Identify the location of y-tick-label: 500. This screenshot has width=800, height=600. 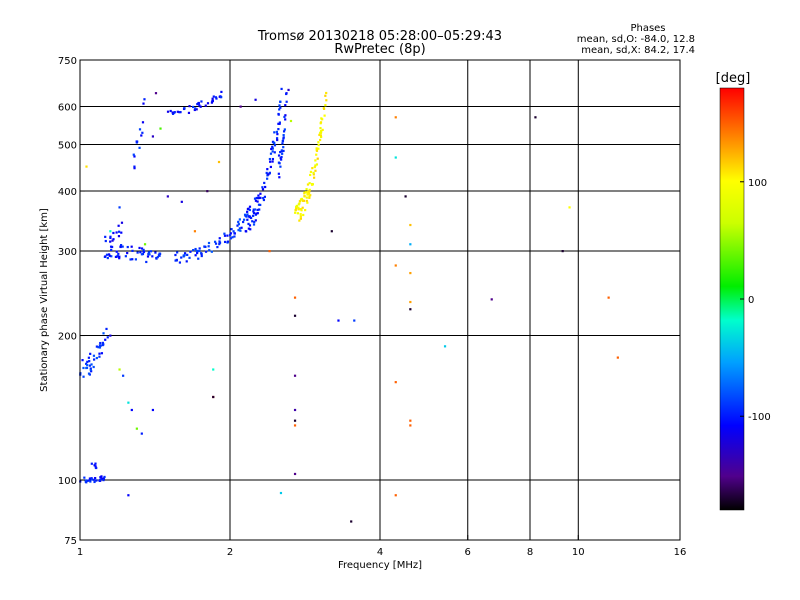
(67, 146).